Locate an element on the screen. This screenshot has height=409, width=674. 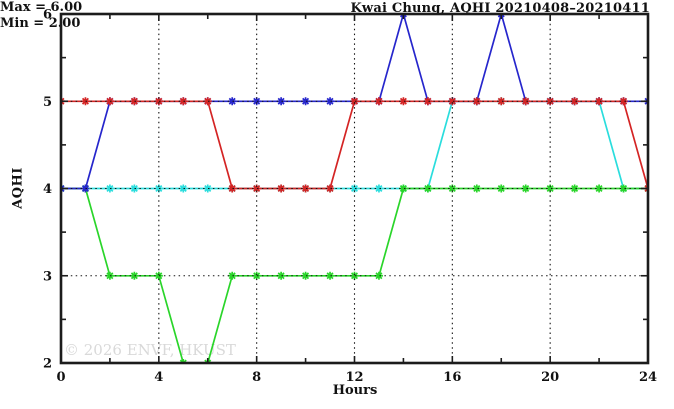
x-tick-label: 24 is located at coordinates (648, 377).